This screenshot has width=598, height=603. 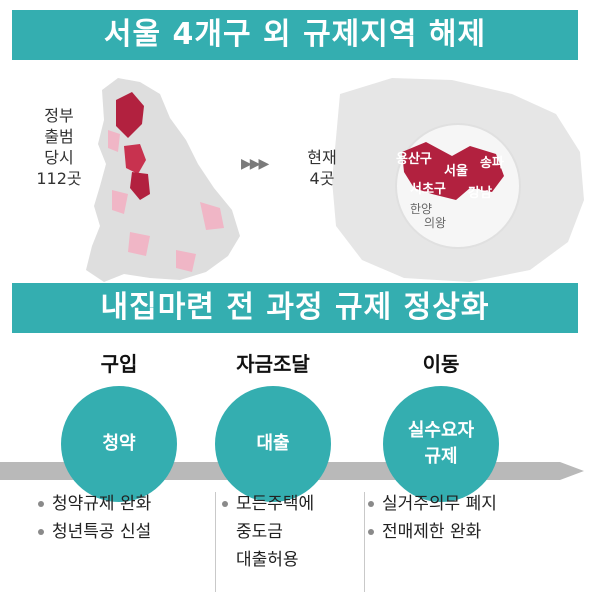 What do you see at coordinates (273, 364) in the screenshot?
I see `stage-title-financing: 자금조달` at bounding box center [273, 364].